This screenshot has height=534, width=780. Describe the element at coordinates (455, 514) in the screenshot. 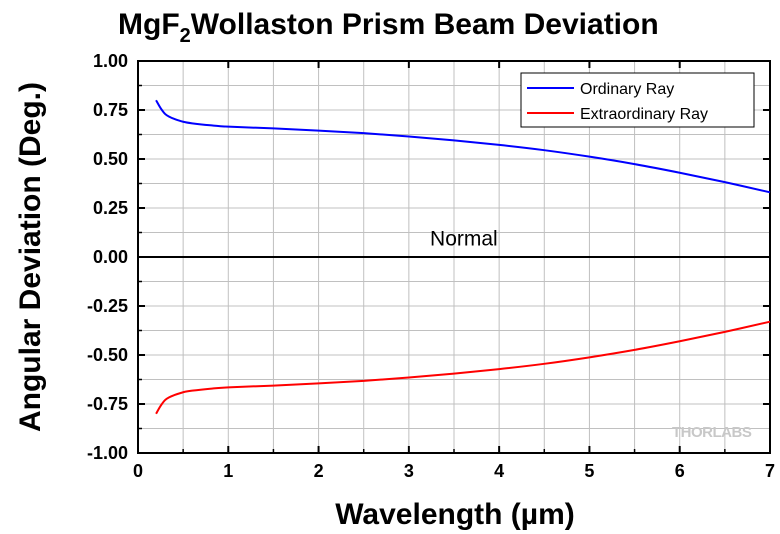

I see `x-axis-label: Wavelength (µm)` at that location.